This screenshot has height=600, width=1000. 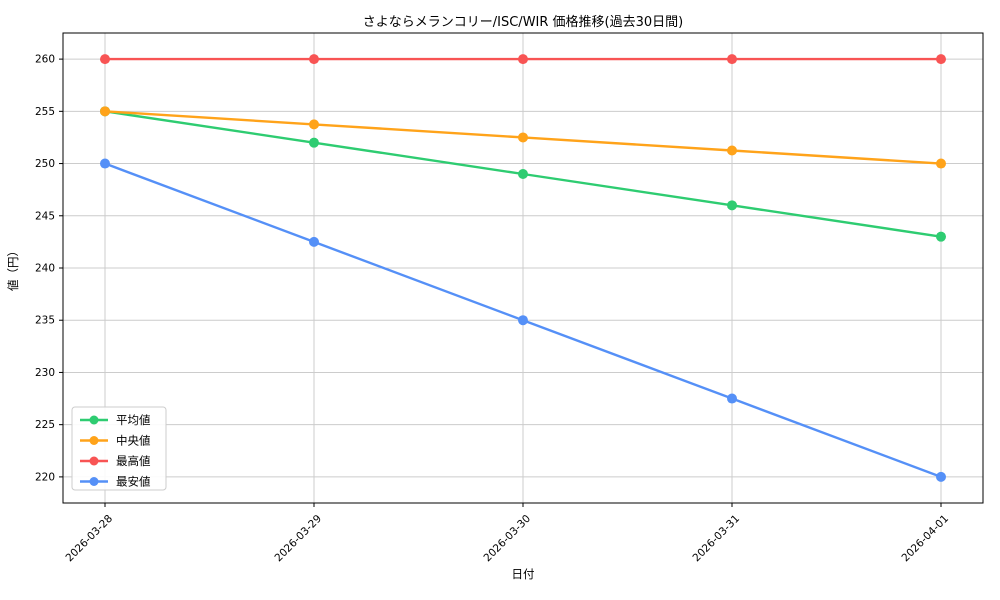 What do you see at coordinates (523, 574) in the screenshot?
I see `x-axis-label: 日付` at bounding box center [523, 574].